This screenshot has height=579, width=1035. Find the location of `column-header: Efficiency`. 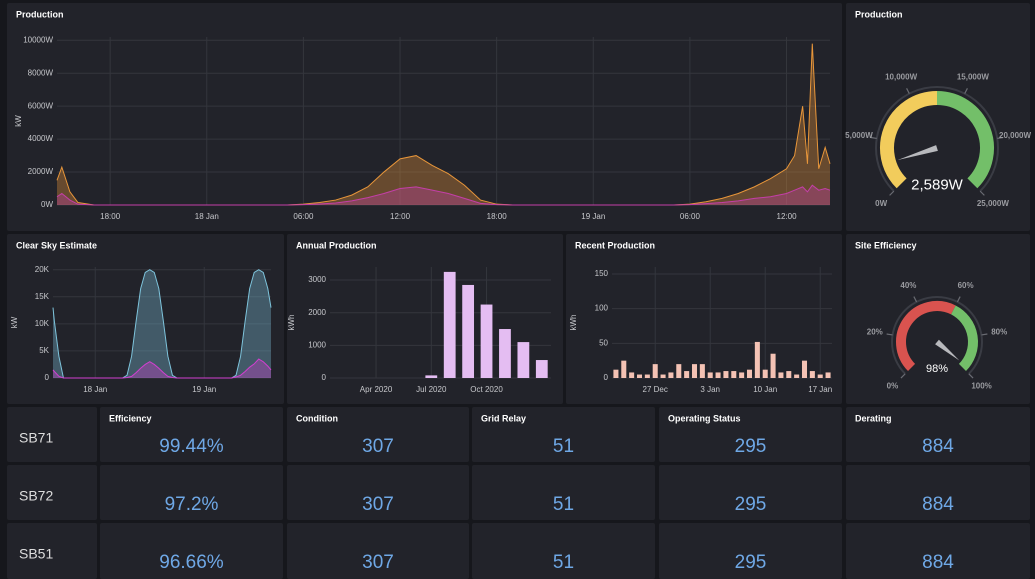

column-header: Efficiency is located at coordinates (130, 418).